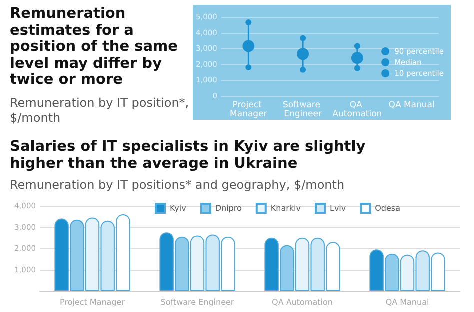 This screenshot has height=312, width=474. What do you see at coordinates (286, 208) in the screenshot?
I see `legend-label: Kharkiv` at bounding box center [286, 208].